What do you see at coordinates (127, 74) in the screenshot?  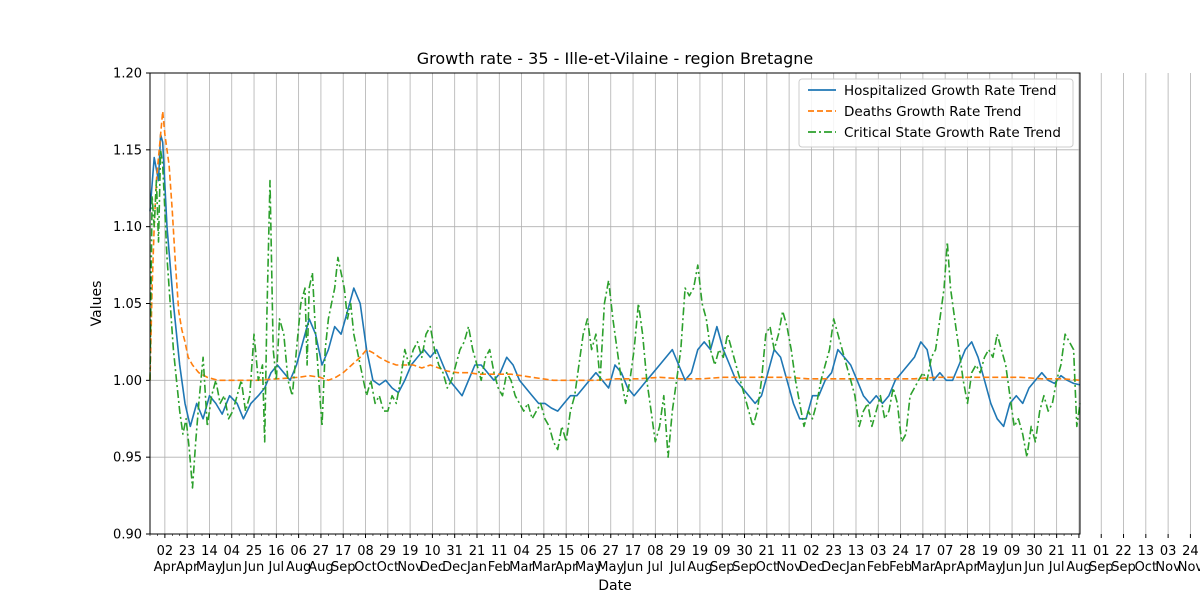 I see `y-tick-label: 1.20` at bounding box center [127, 74].